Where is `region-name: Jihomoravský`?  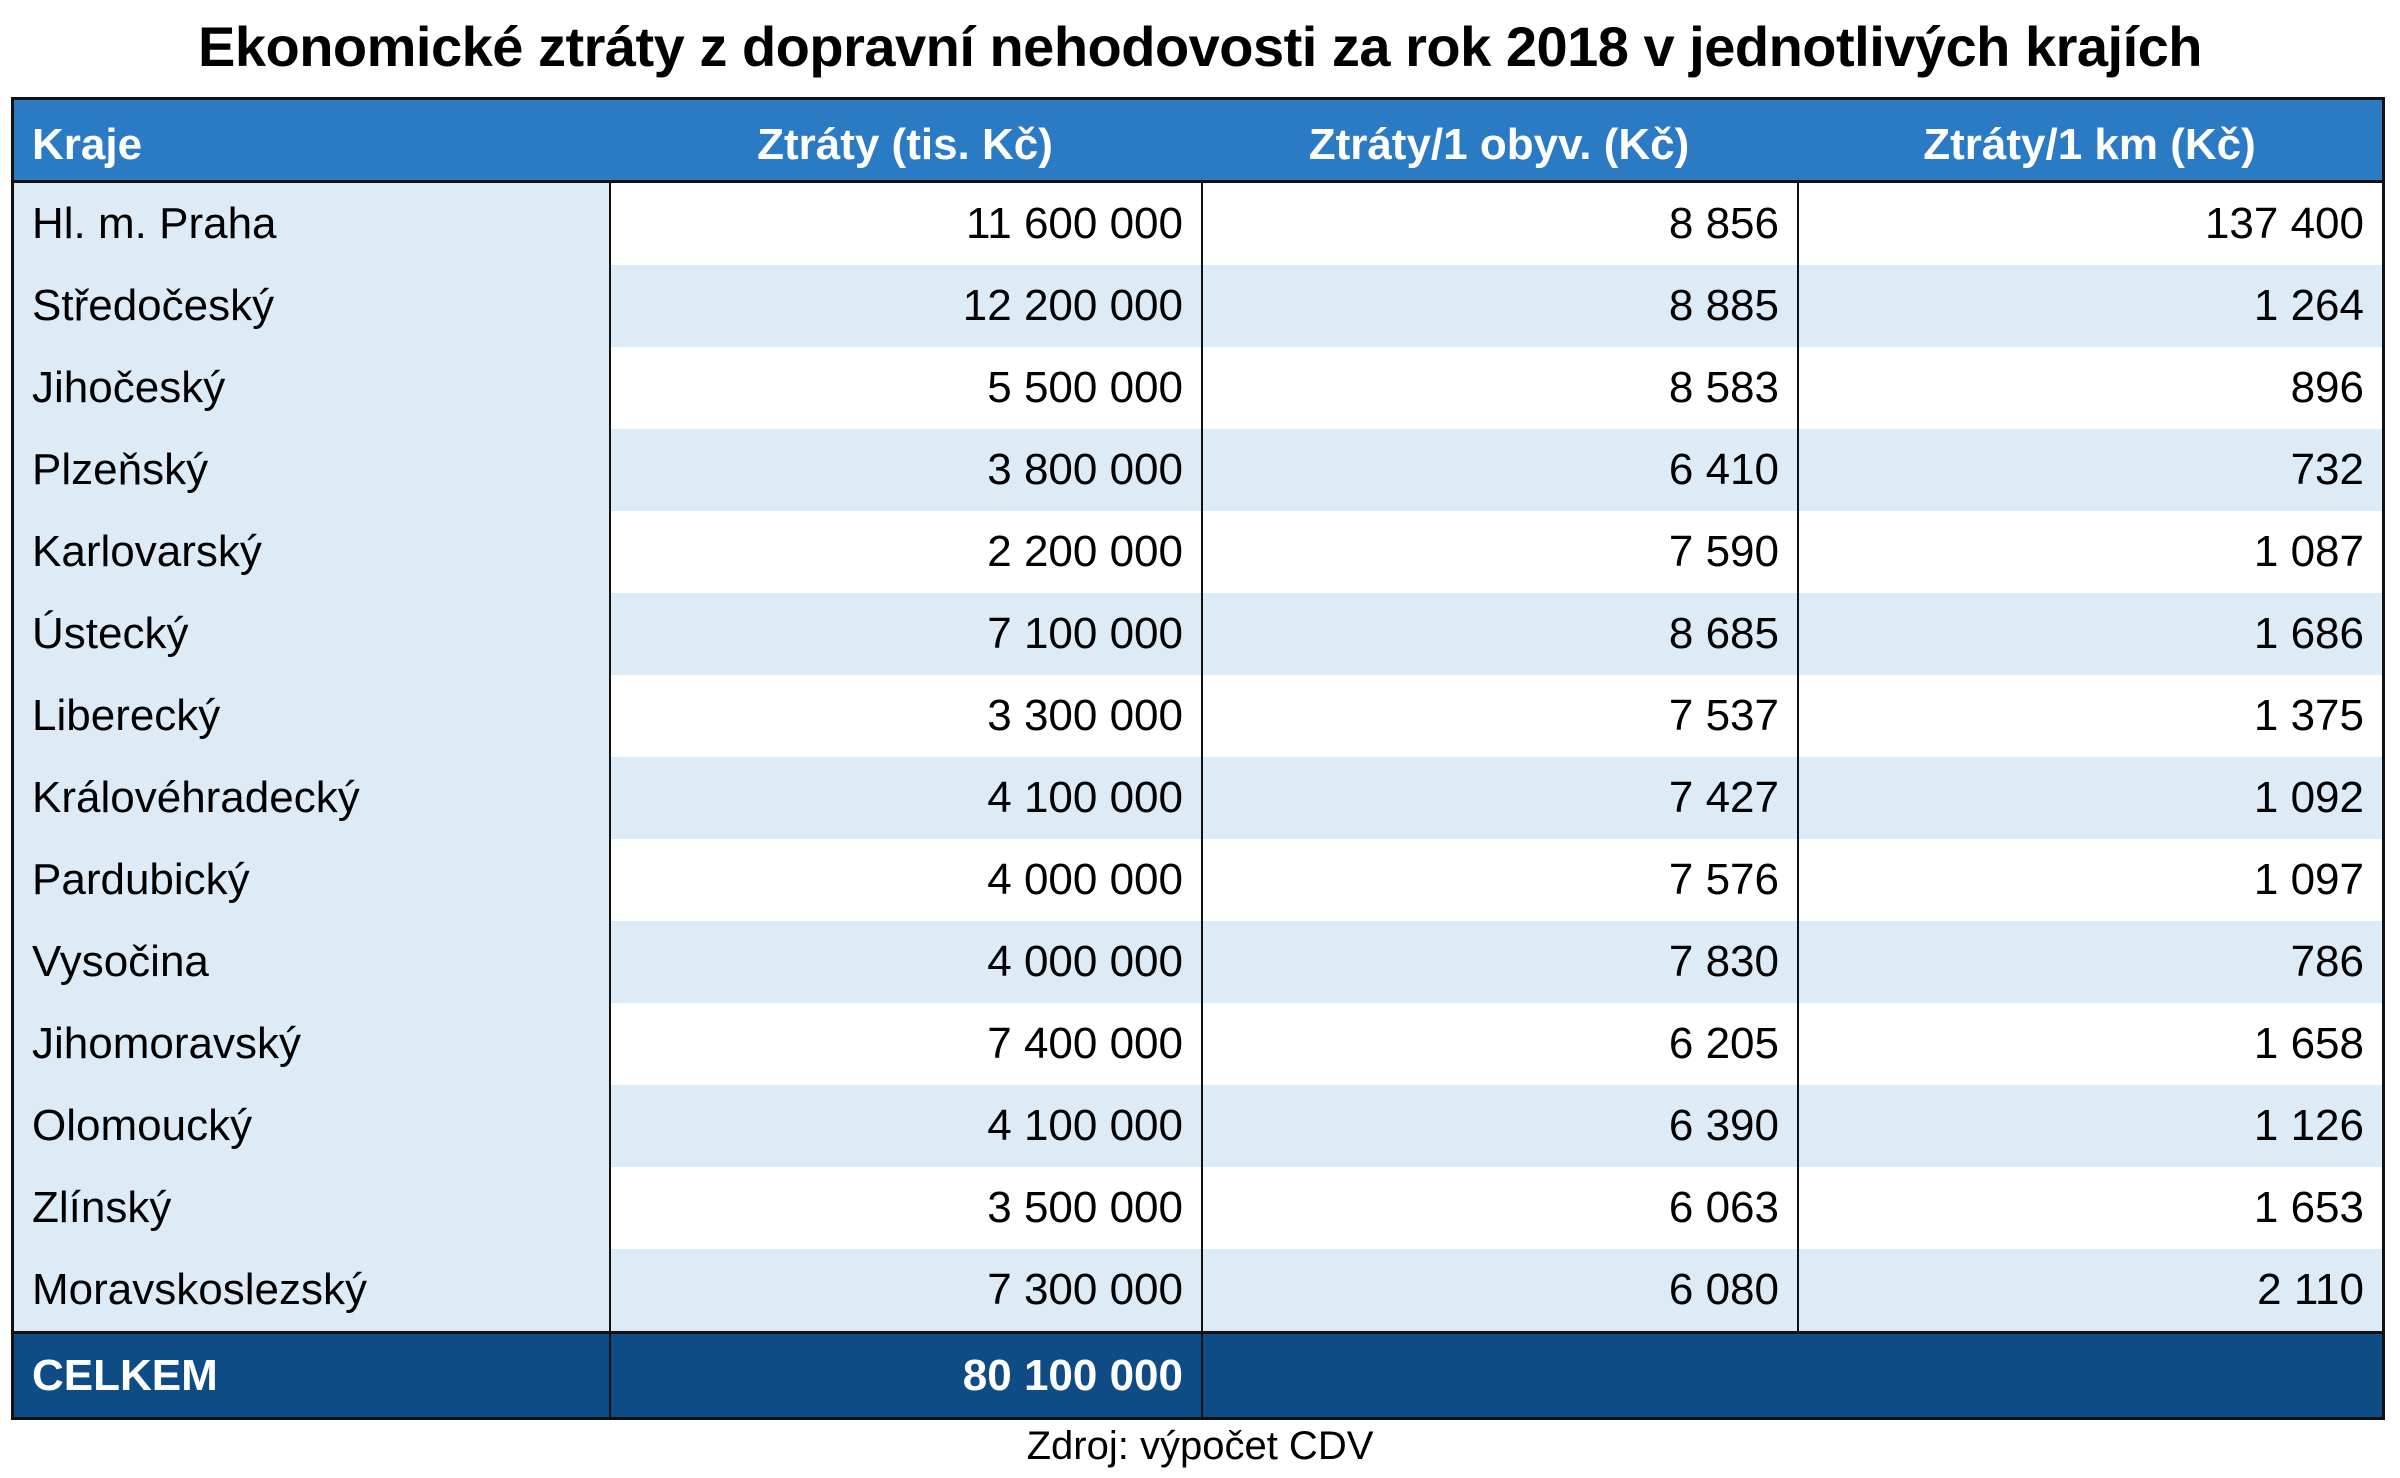 region-name: Jihomoravský is located at coordinates (311, 1044).